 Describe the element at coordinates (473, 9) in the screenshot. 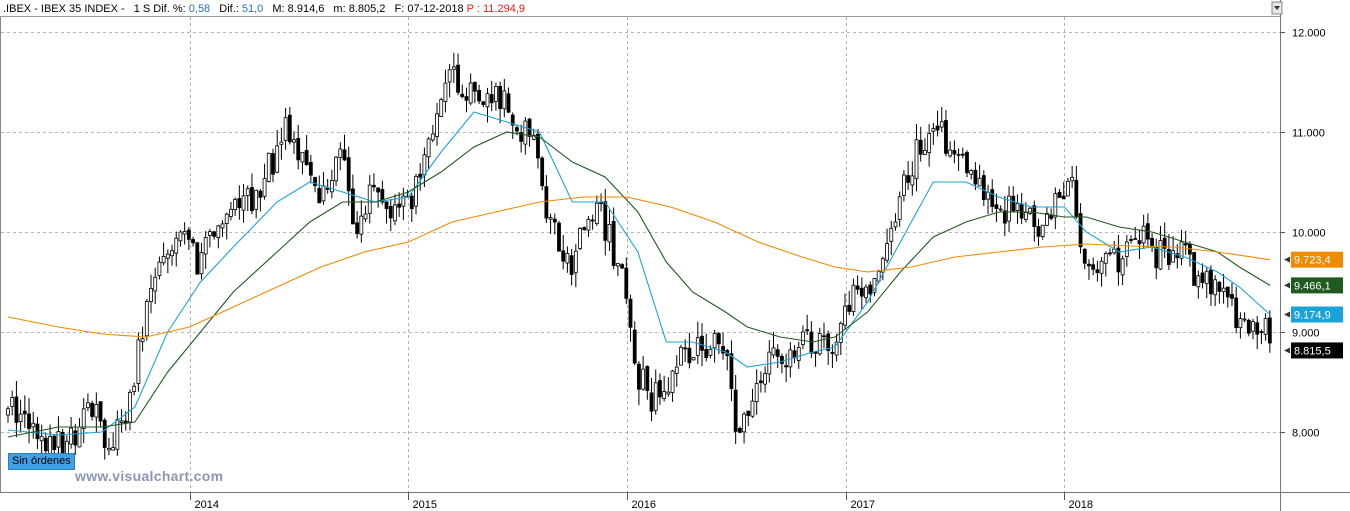

I see `p-label: P :` at that location.